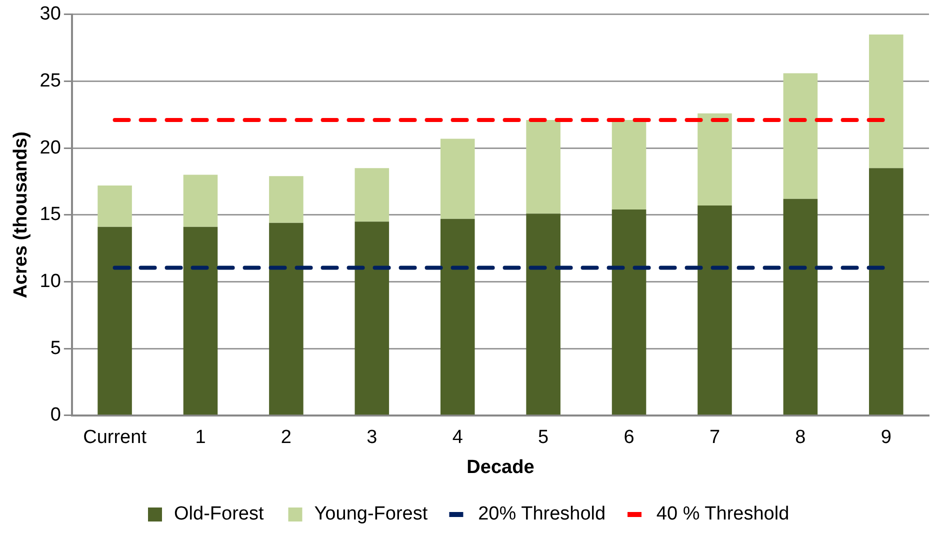  Describe the element at coordinates (50, 81) in the screenshot. I see `y-tick-label: 25` at that location.